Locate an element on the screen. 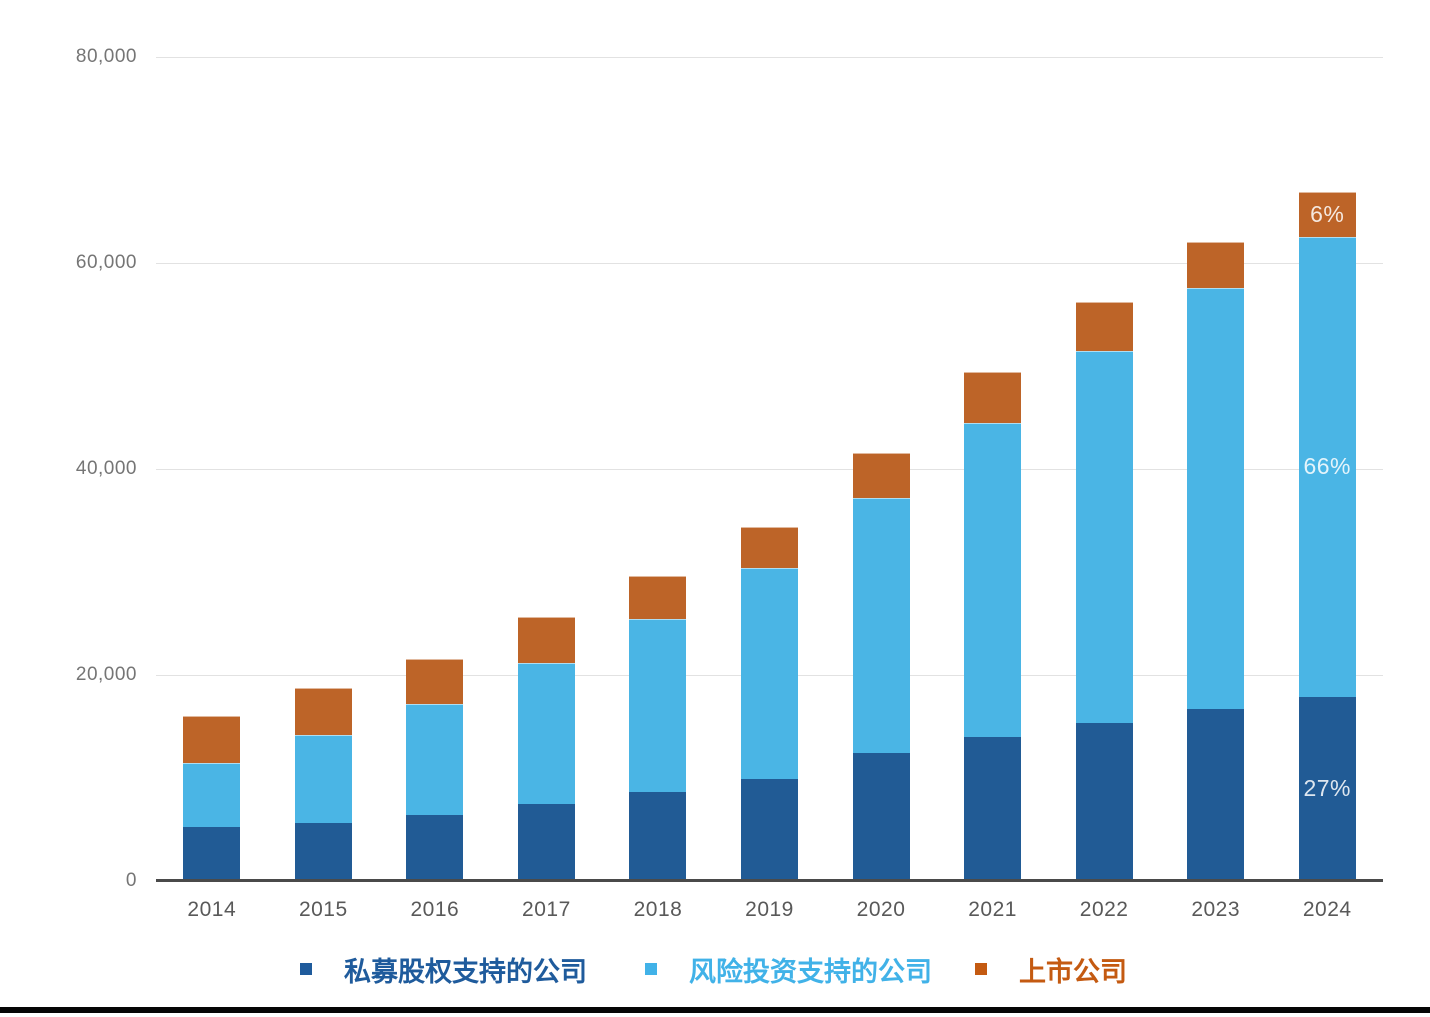  bar-segment: 27% is located at coordinates (1327, 788).